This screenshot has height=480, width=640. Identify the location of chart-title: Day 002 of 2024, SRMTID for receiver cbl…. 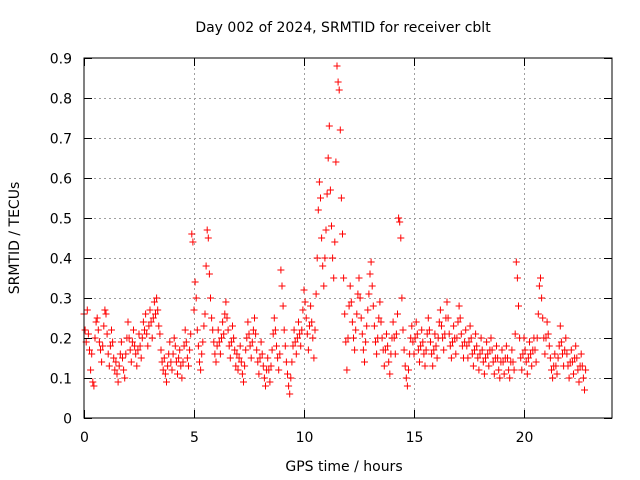
(343, 28).